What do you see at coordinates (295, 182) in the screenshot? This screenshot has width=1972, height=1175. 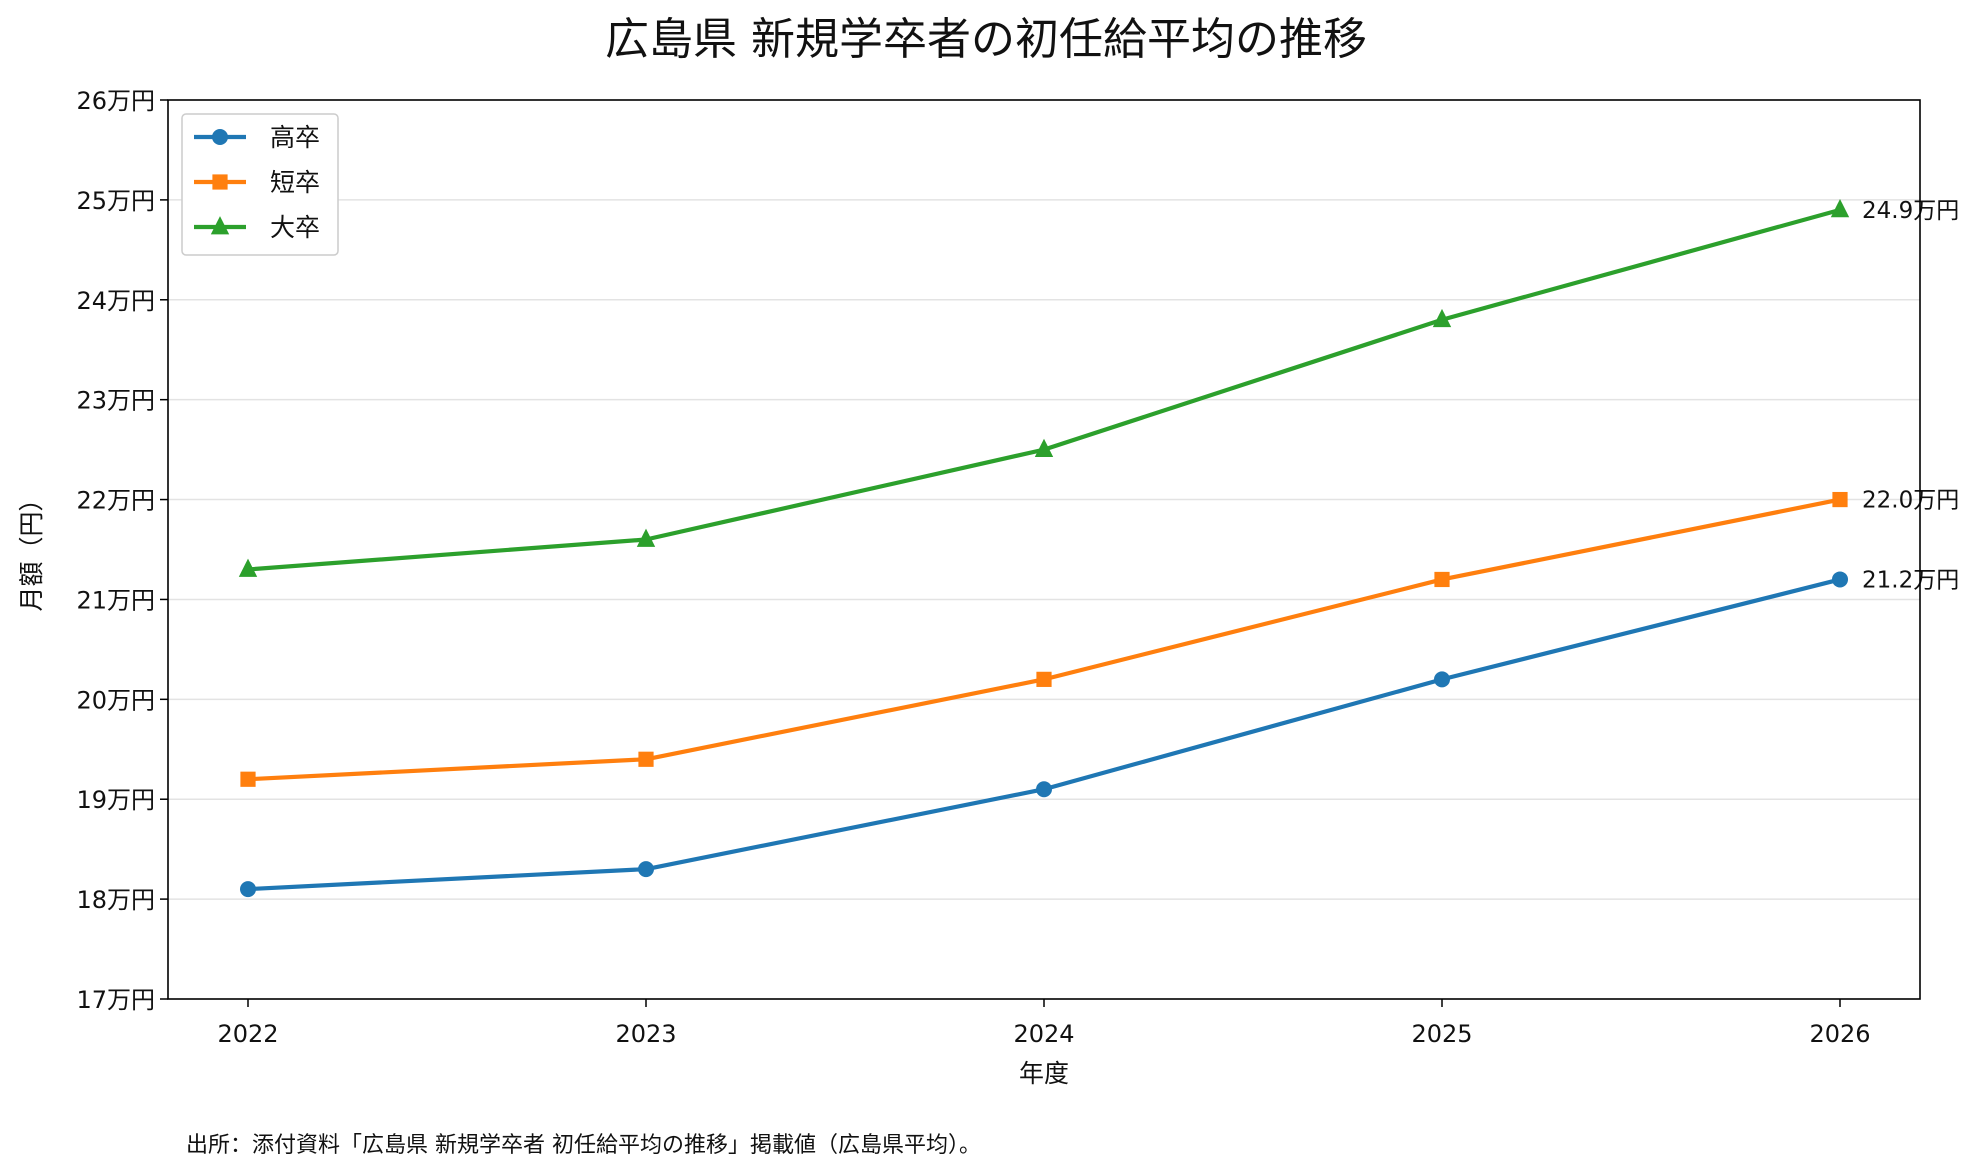 I see `legend-label: 短卒` at bounding box center [295, 182].